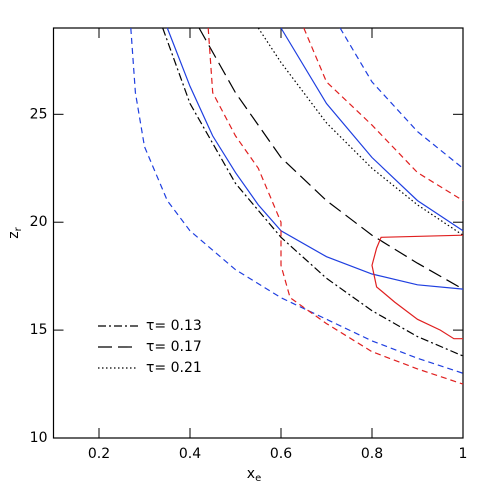  I want to click on x-tick-label: 0.4, so click(190, 454).